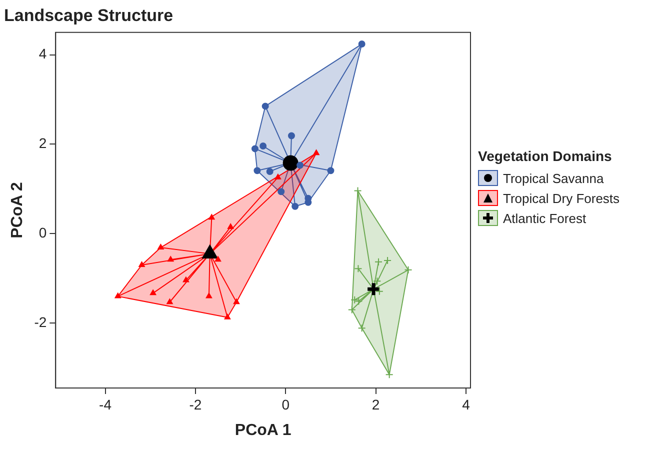 The width and height of the screenshot is (651, 452). What do you see at coordinates (42, 143) in the screenshot?
I see `y-tick-label: 2` at bounding box center [42, 143].